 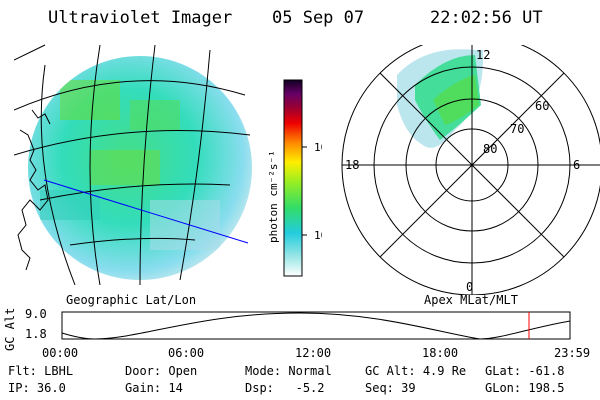 I want to click on altitude-curve, so click(x=316, y=326).